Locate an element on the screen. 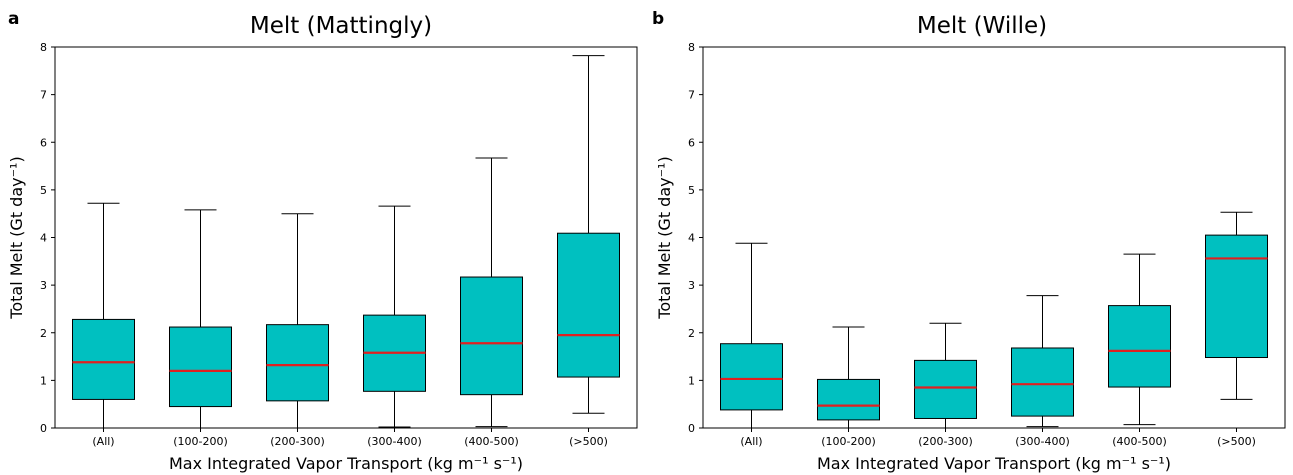  panel-letter: b is located at coordinates (658, 19).